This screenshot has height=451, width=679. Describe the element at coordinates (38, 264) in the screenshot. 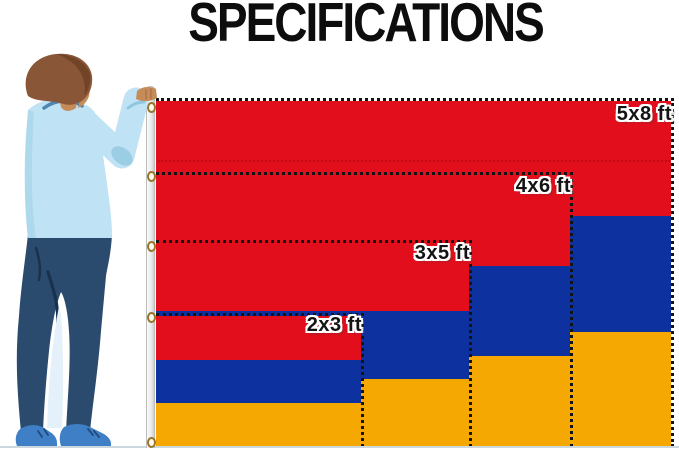

I see `pants-crease-line` at that location.